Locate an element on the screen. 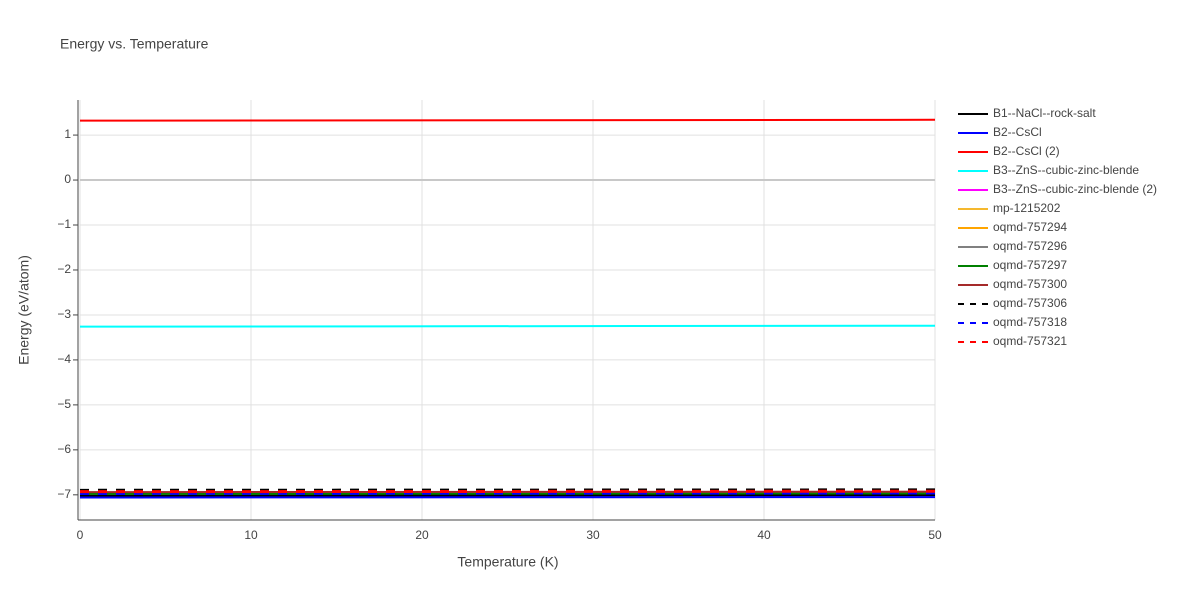 This screenshot has width=1200, height=600. x-tick-label: 20 is located at coordinates (422, 535).